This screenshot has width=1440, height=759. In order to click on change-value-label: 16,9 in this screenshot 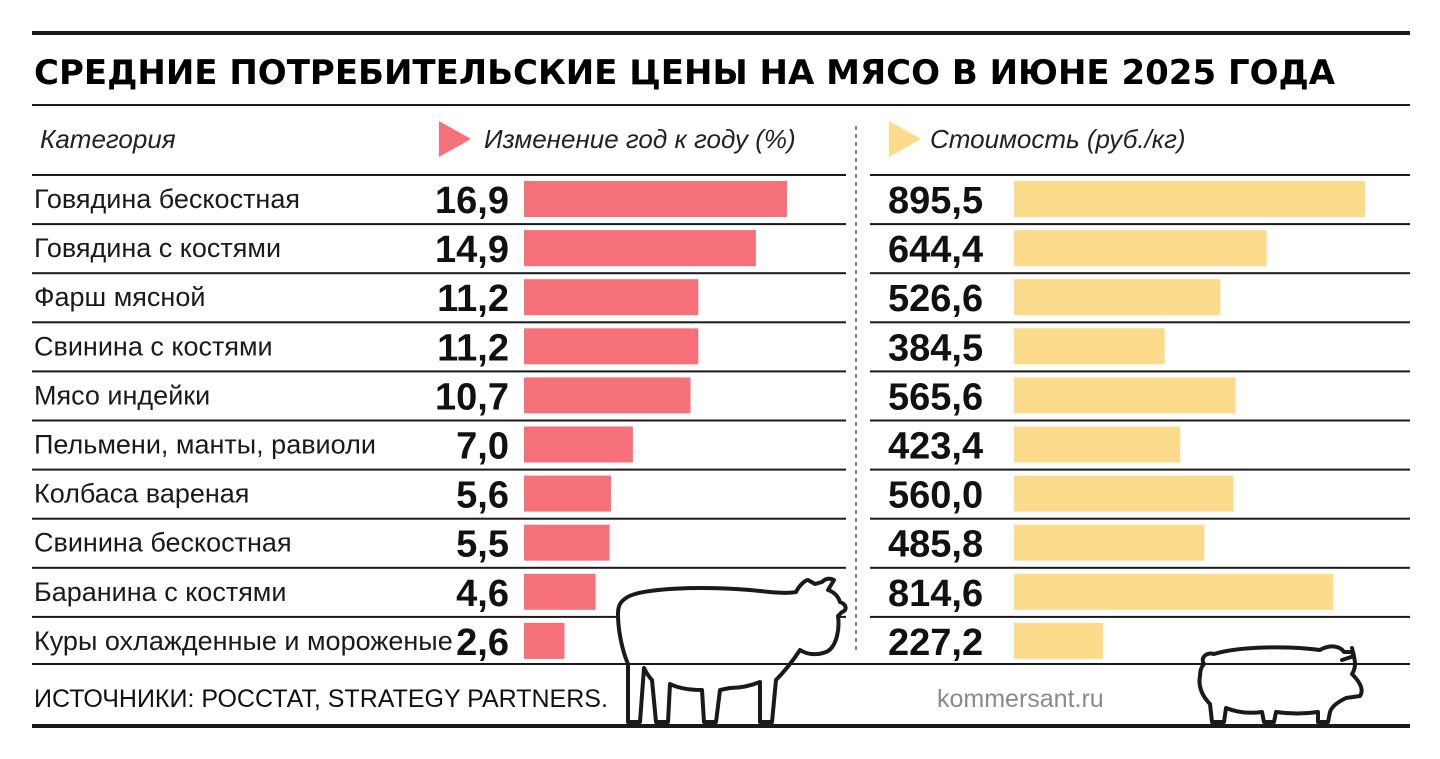, I will do `click(472, 201)`.